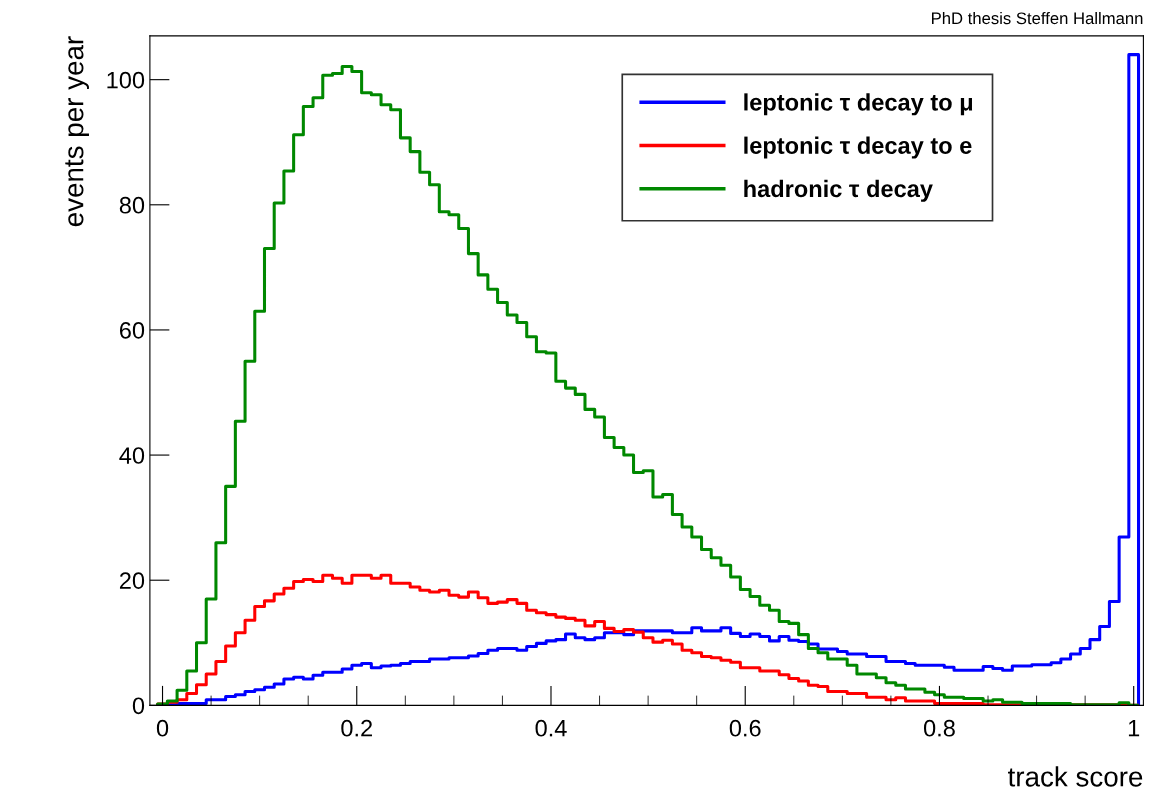 The width and height of the screenshot is (1162, 797). What do you see at coordinates (1075, 776) in the screenshot?
I see `x-axis-title: track score` at bounding box center [1075, 776].